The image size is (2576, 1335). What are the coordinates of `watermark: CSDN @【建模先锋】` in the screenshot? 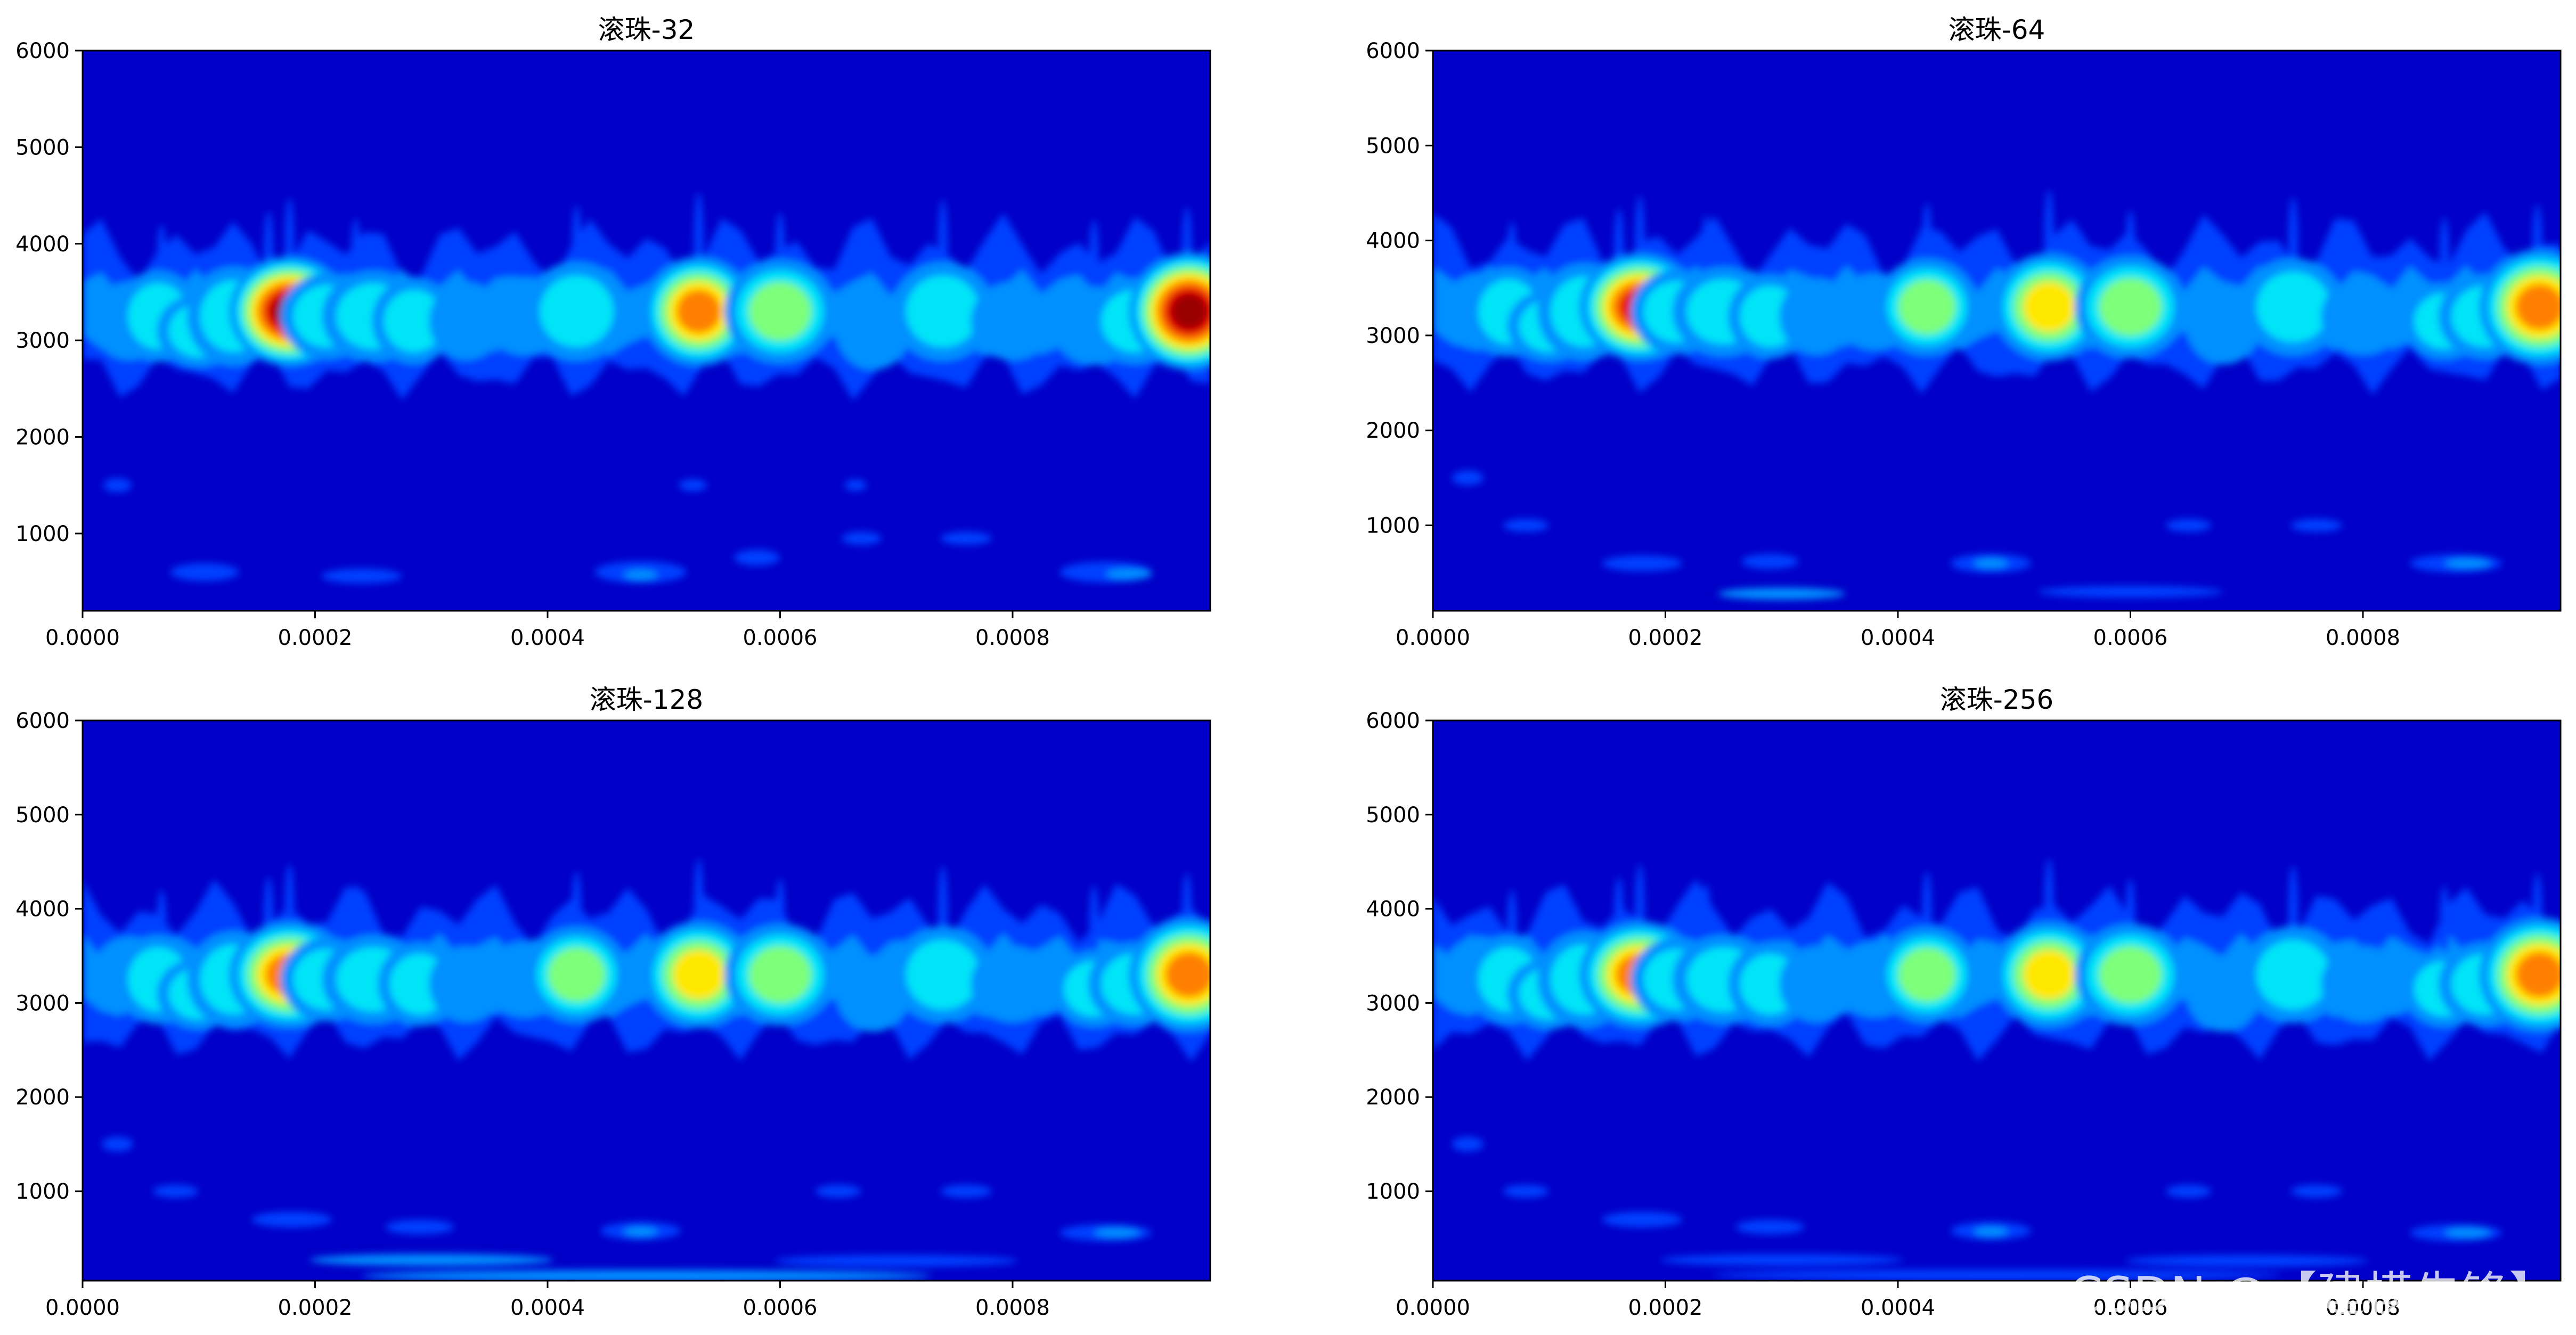 It's located at (2313, 1295).